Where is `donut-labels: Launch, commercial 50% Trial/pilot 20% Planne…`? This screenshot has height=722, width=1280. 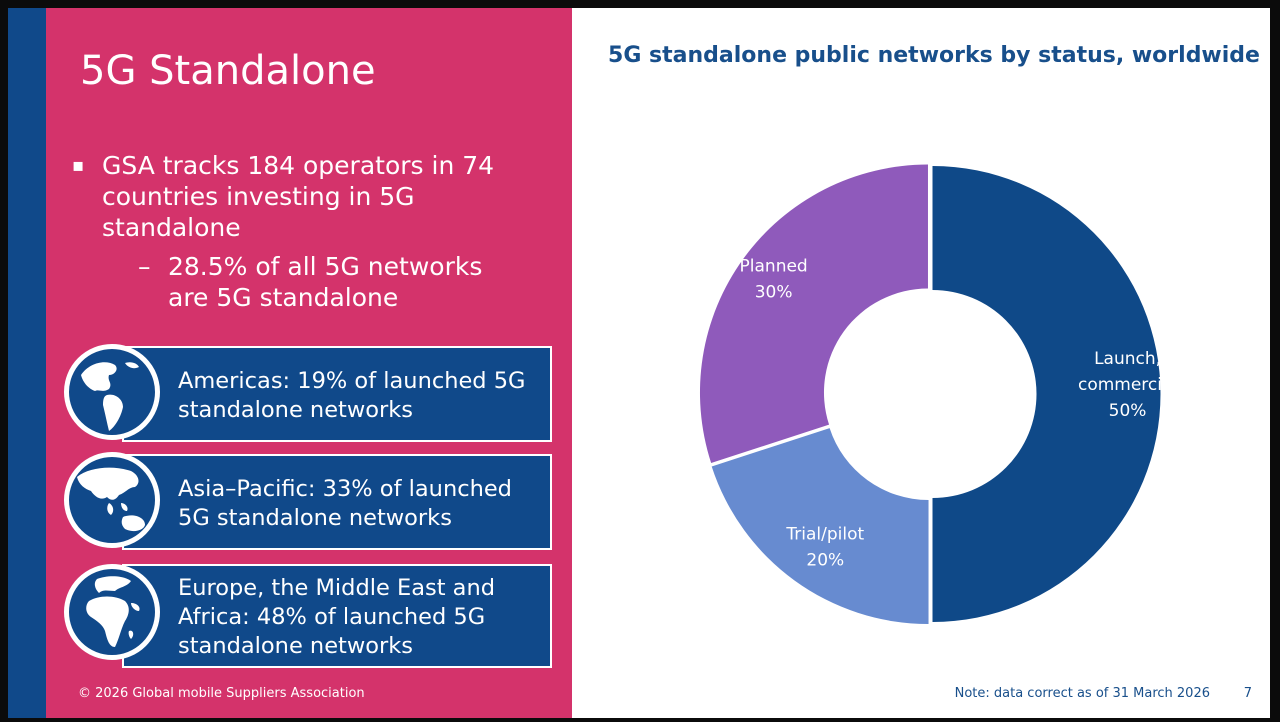
donut-labels: Launch, commercial 50% Trial/pilot 20% Planne… is located at coordinates (959, 413).